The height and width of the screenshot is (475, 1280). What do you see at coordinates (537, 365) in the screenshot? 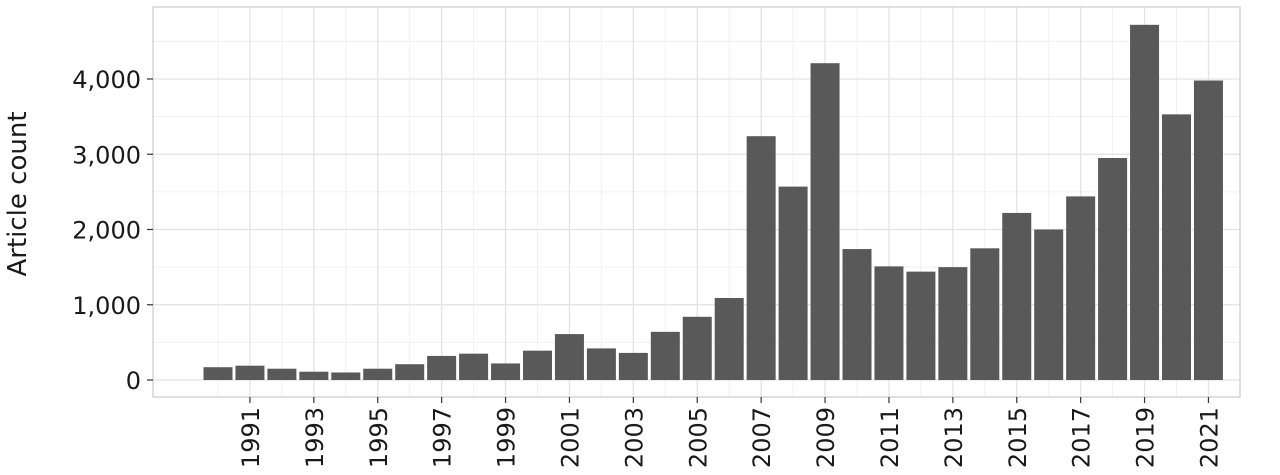
I see `bar-2000` at bounding box center [537, 365].